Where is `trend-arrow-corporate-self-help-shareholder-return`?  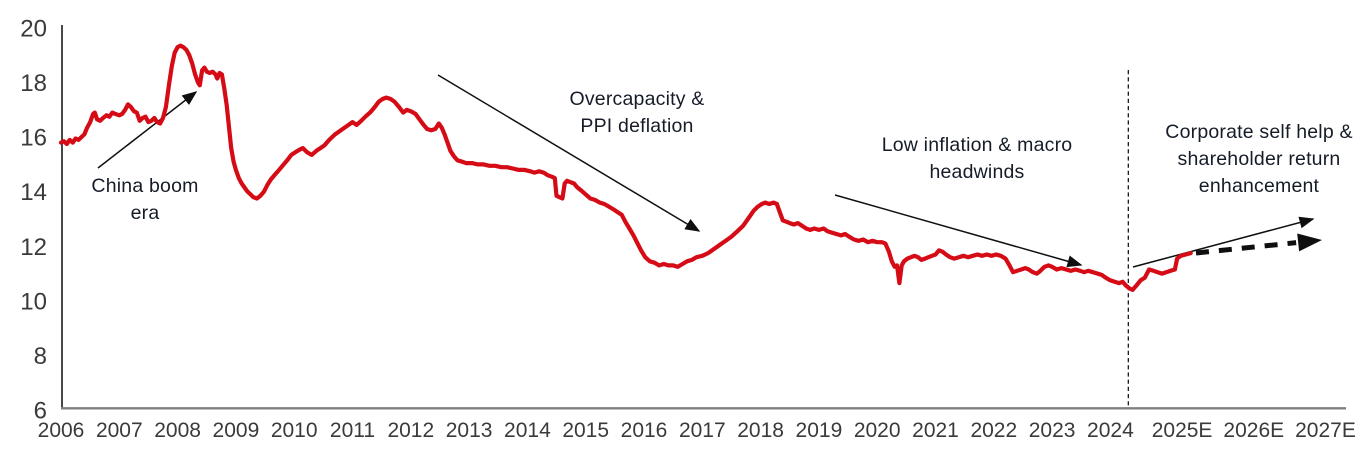
trend-arrow-corporate-self-help-shareholder-return is located at coordinates (1223, 242).